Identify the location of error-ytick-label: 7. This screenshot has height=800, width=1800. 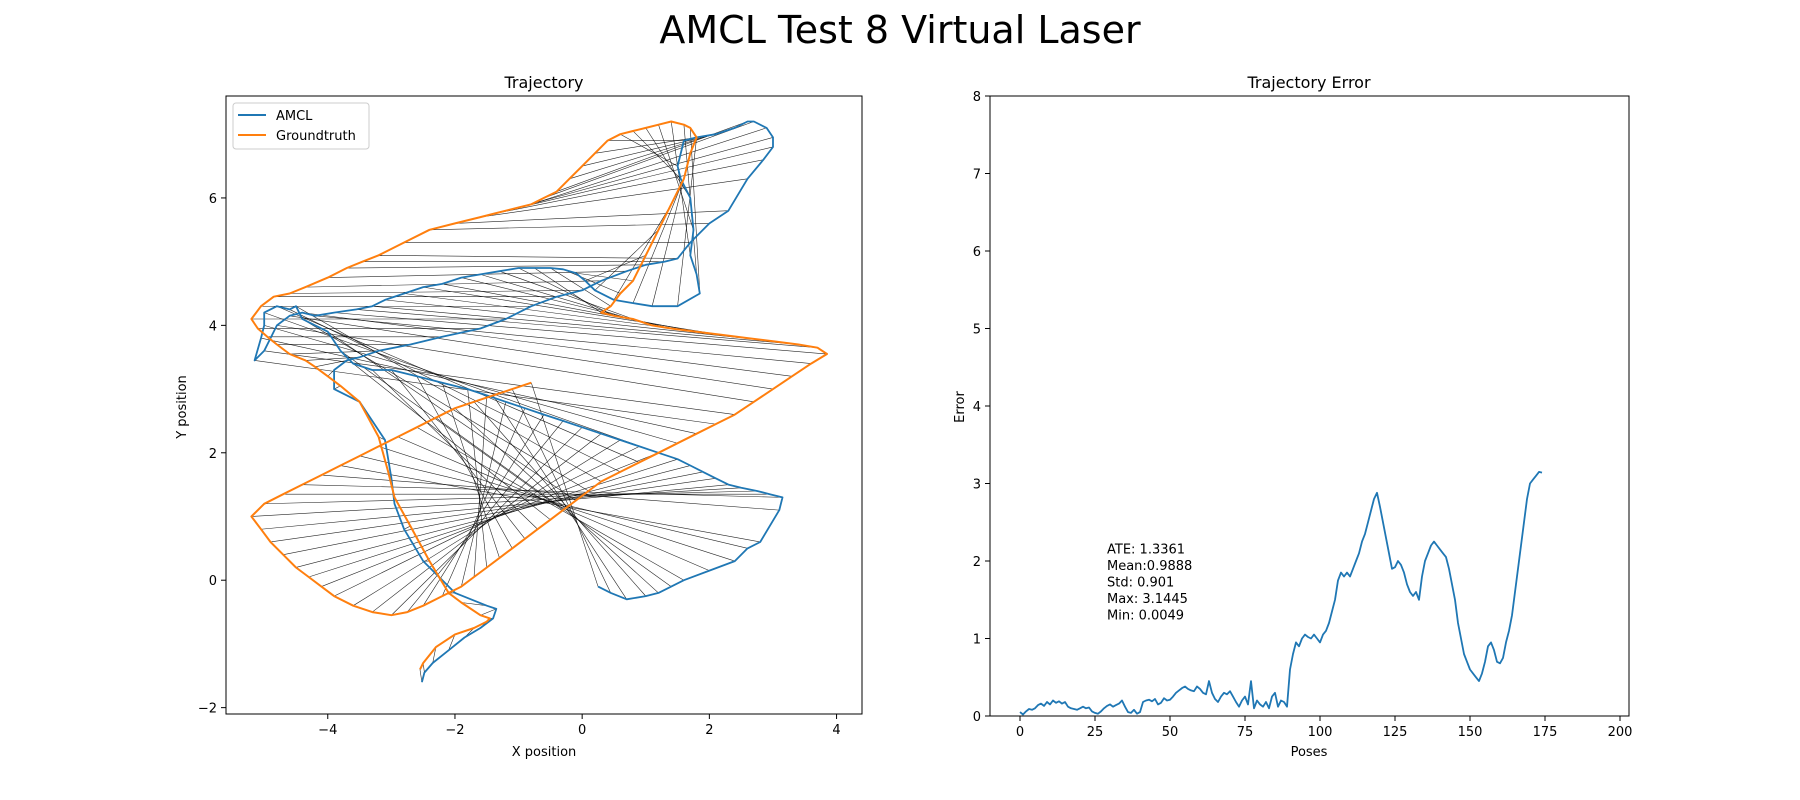
(977, 175).